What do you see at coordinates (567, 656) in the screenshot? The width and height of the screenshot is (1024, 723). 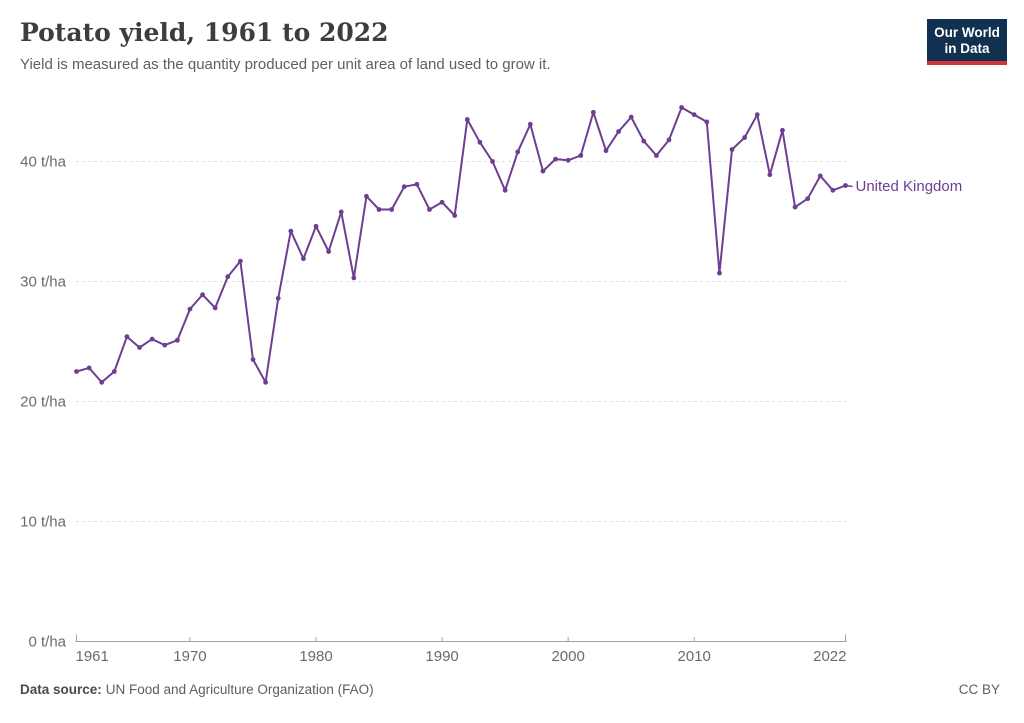 I see `x-tick-label-2000: 2000` at bounding box center [567, 656].